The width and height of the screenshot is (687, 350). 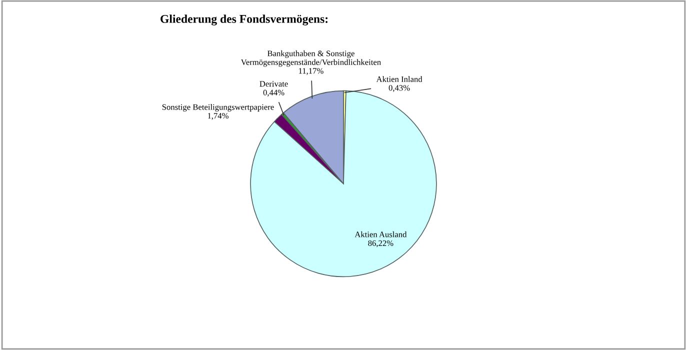 I want to click on data-label: 0,43%, so click(x=399, y=88).